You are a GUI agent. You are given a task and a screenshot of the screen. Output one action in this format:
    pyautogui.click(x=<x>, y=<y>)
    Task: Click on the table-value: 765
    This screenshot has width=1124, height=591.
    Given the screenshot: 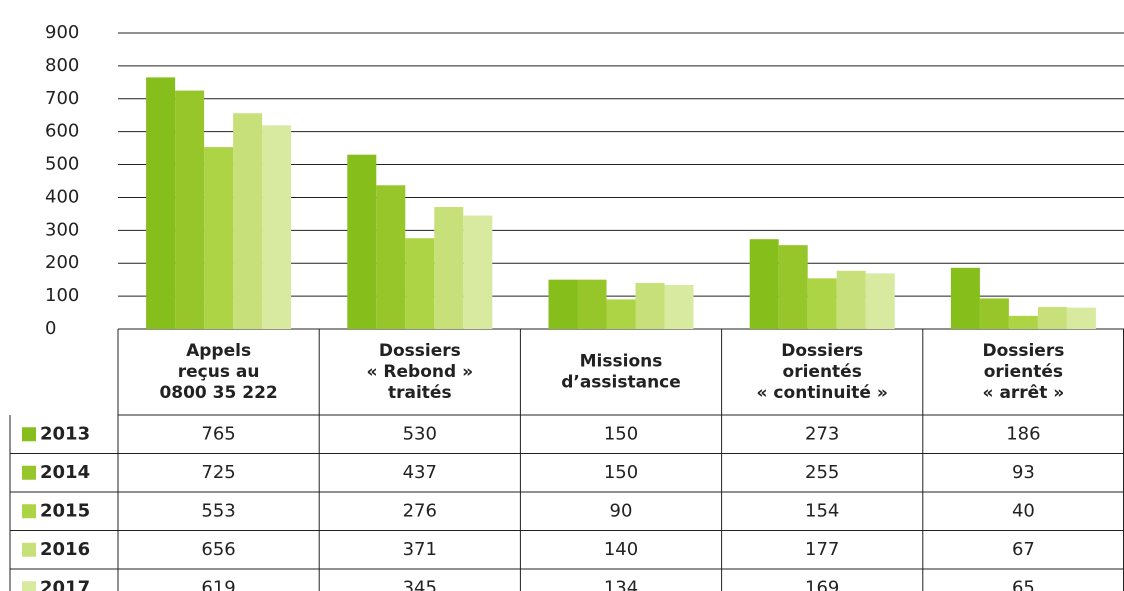 What is the action you would take?
    pyautogui.click(x=218, y=433)
    